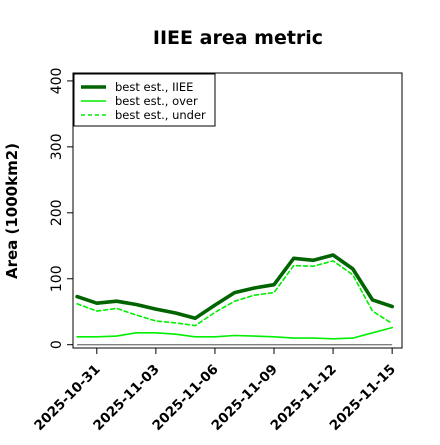  I want to click on legend-label: best est., IIEE, so click(154, 87).